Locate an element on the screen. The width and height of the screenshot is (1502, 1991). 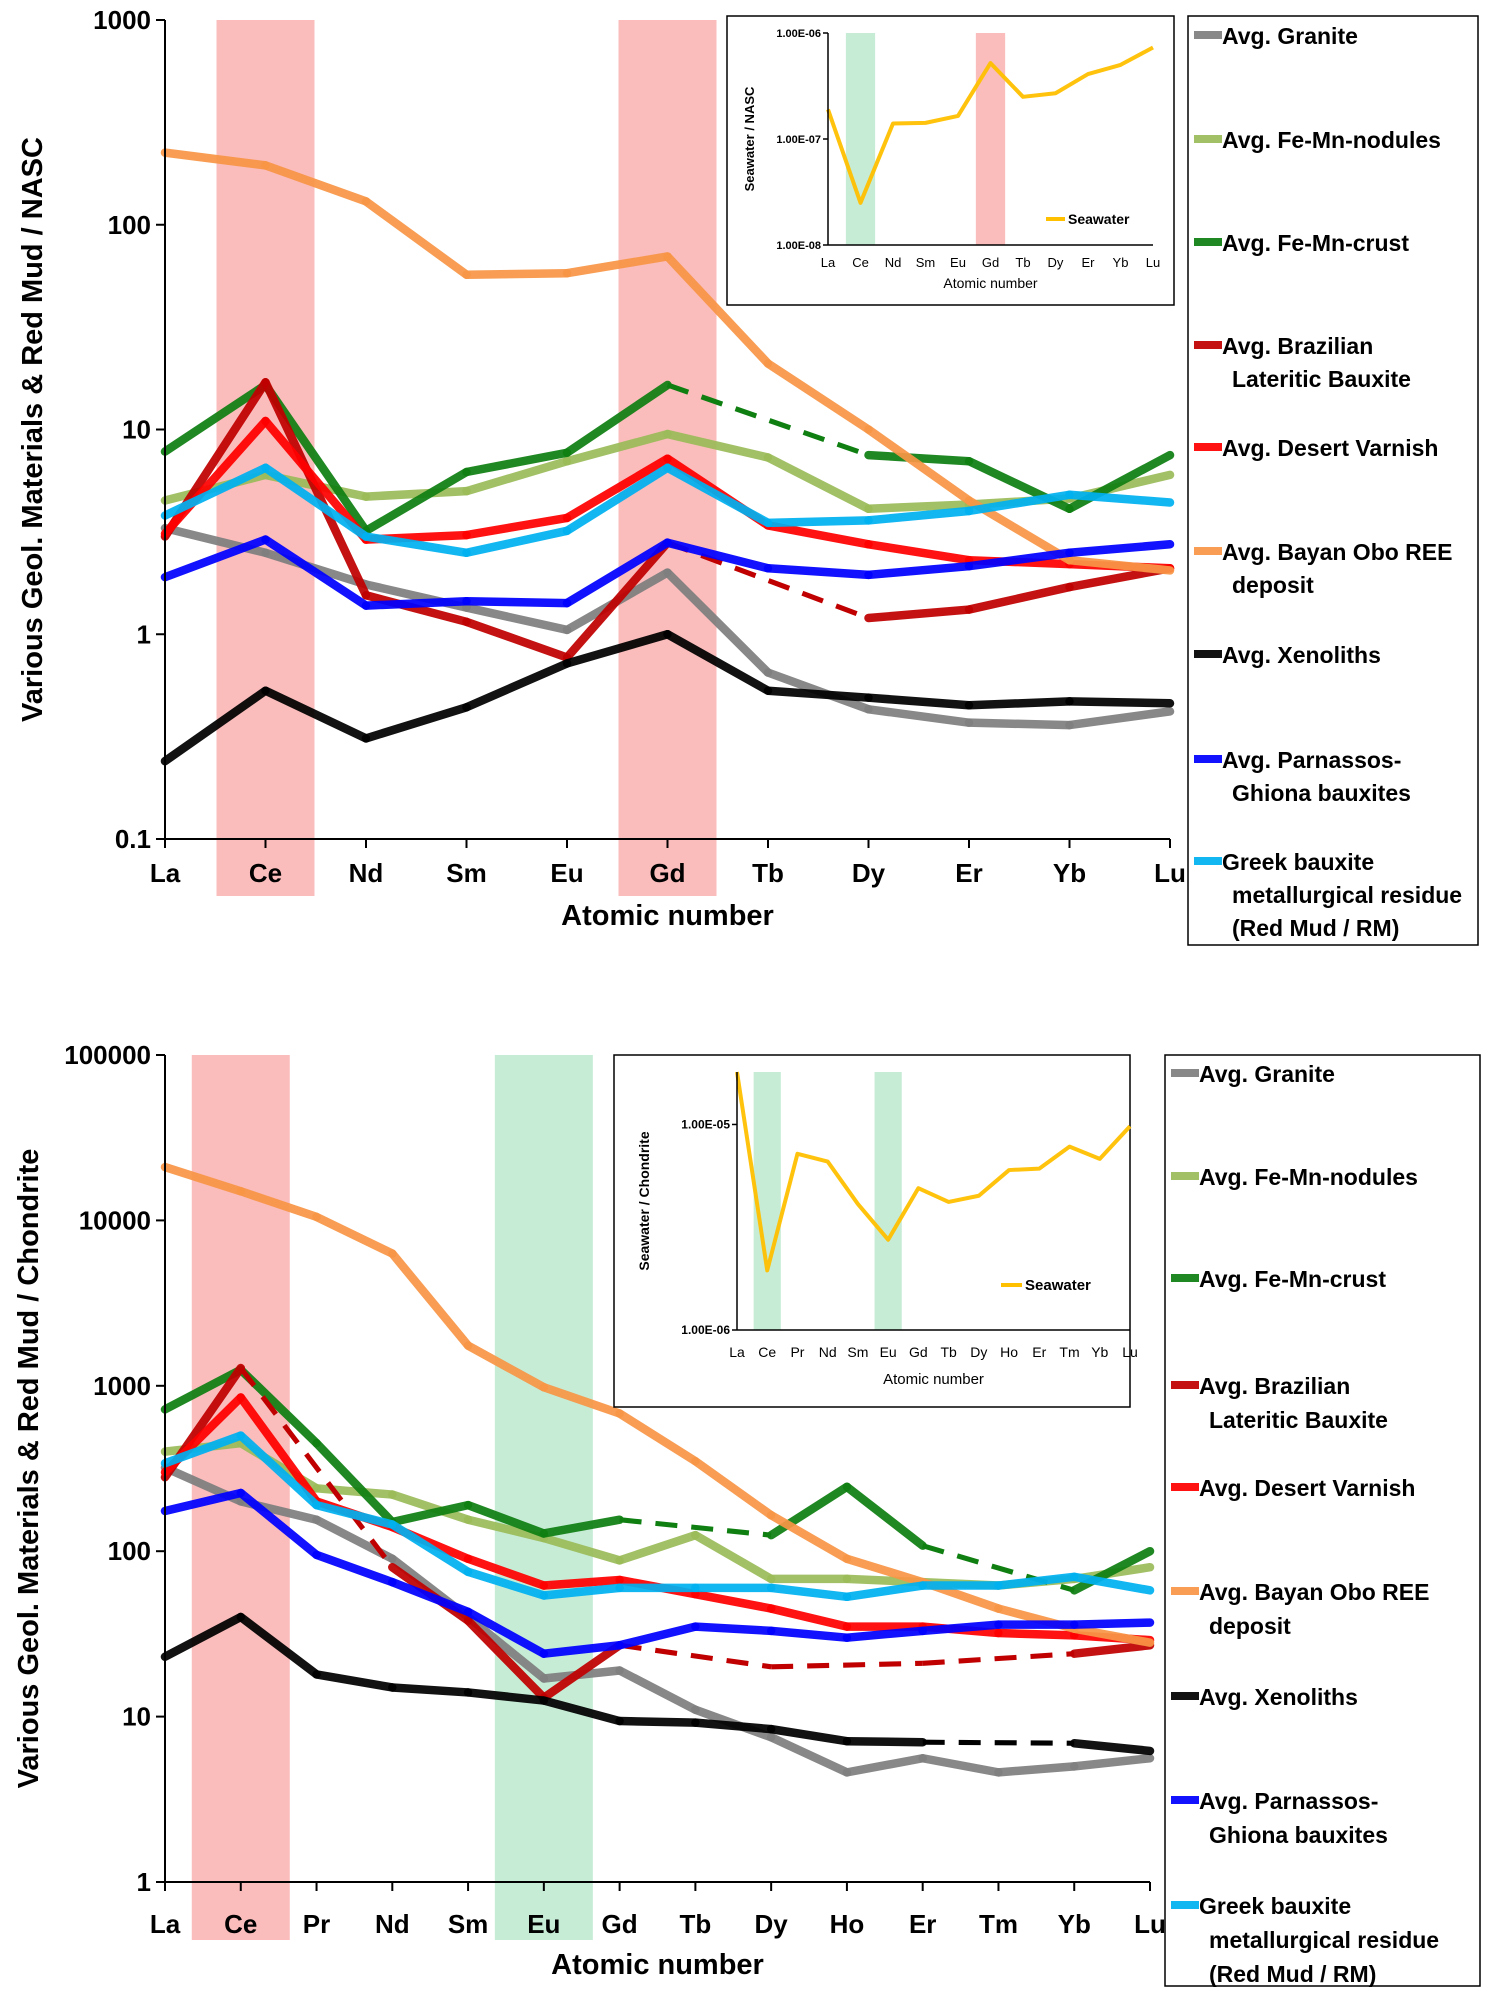
x-tick-label: La is located at coordinates (165, 1924).